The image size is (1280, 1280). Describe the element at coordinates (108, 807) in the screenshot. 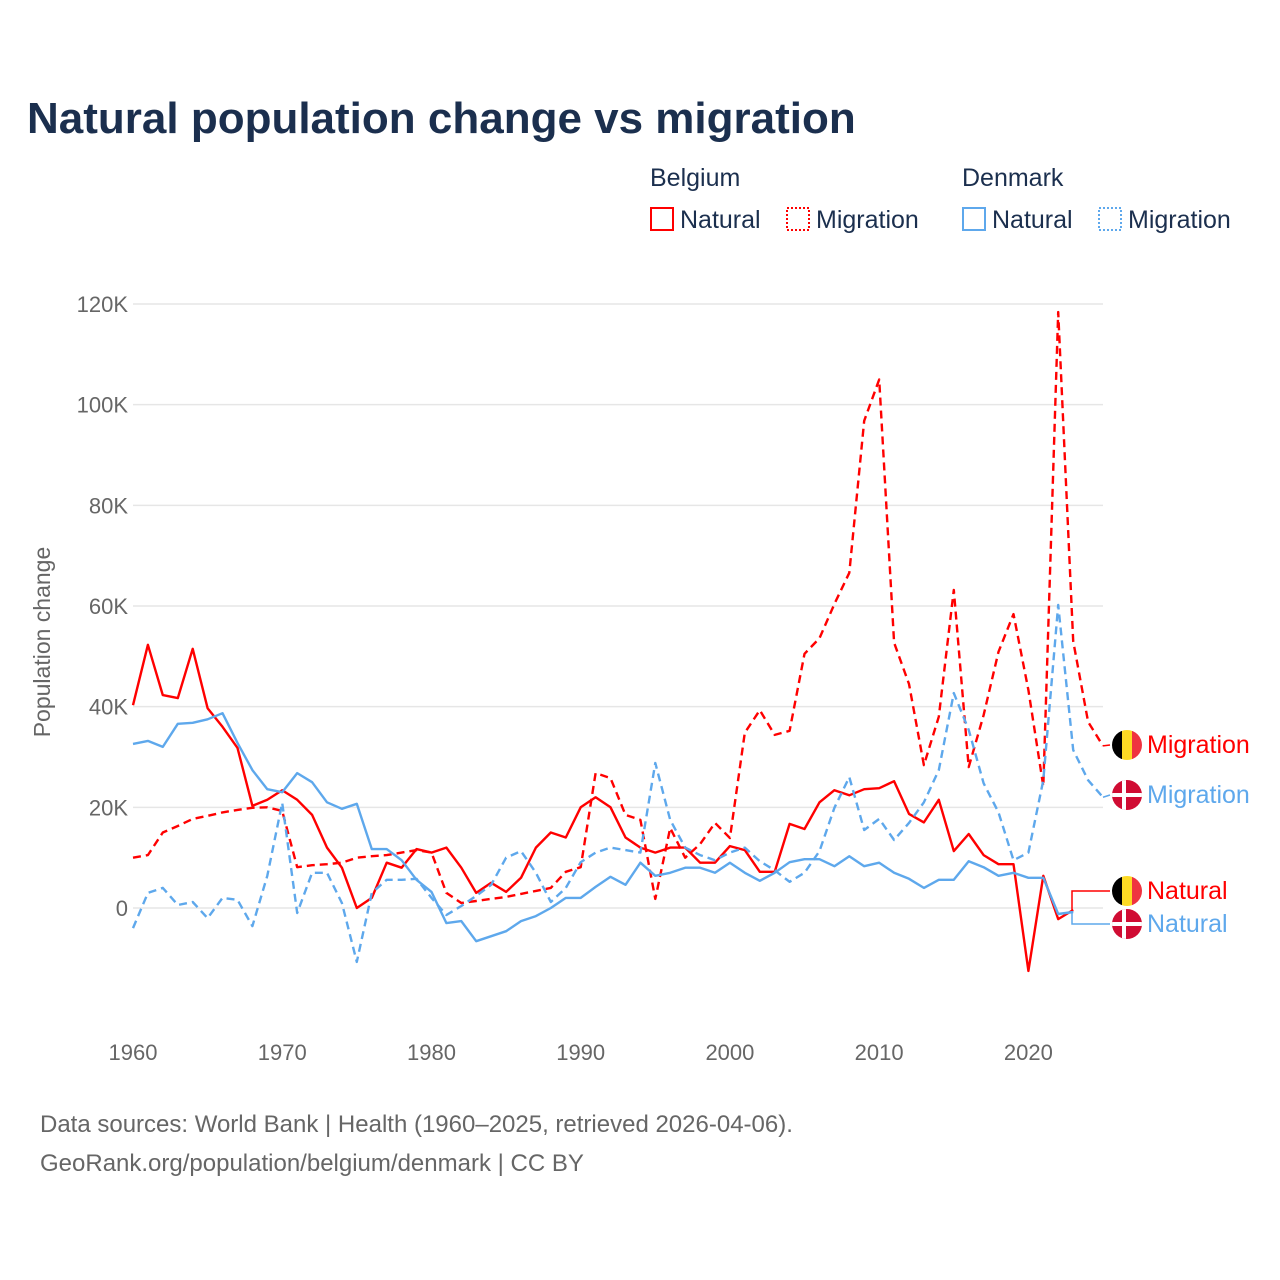

I see `y-tick-label: 20K` at that location.